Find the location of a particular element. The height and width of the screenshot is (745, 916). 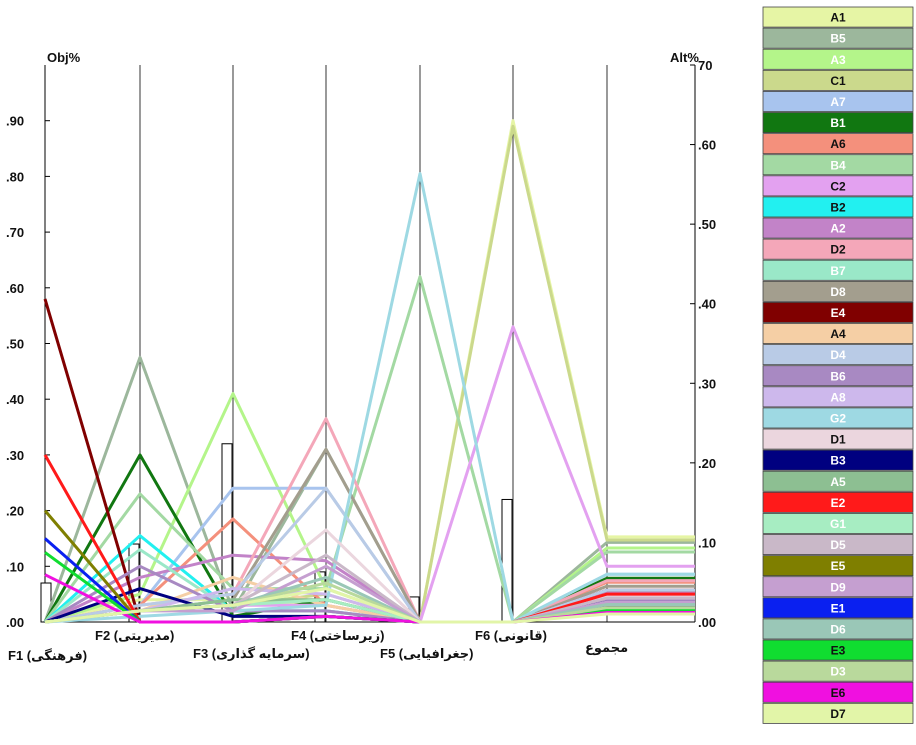

legend-label-e6: E6 is located at coordinates (838, 693).